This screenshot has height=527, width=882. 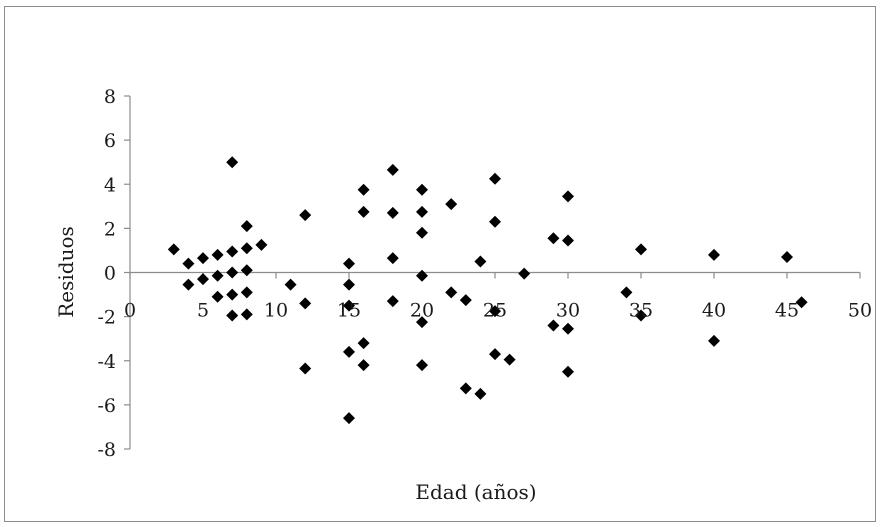 I want to click on y-tick-label: -4, so click(x=106, y=362).